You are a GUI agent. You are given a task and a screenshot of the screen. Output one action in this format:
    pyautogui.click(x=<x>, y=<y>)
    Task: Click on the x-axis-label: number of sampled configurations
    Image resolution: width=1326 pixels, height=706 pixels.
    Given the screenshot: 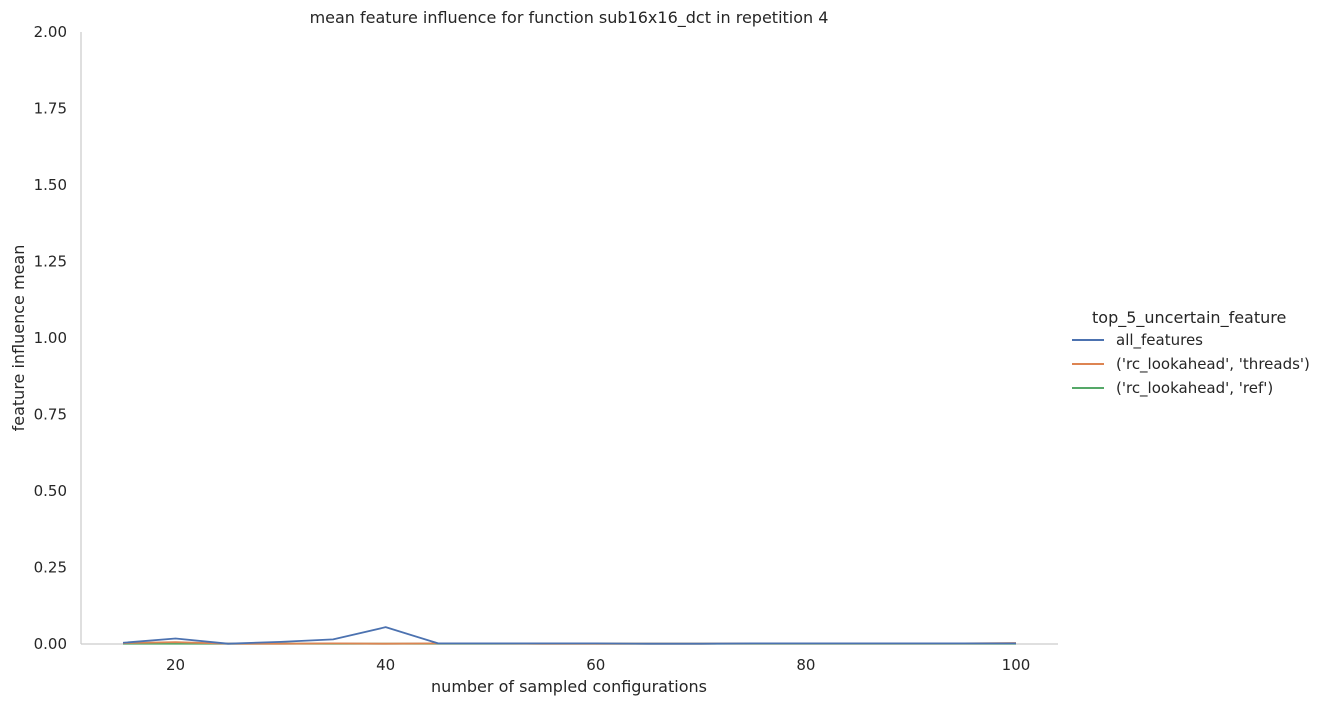 What is the action you would take?
    pyautogui.click(x=569, y=686)
    